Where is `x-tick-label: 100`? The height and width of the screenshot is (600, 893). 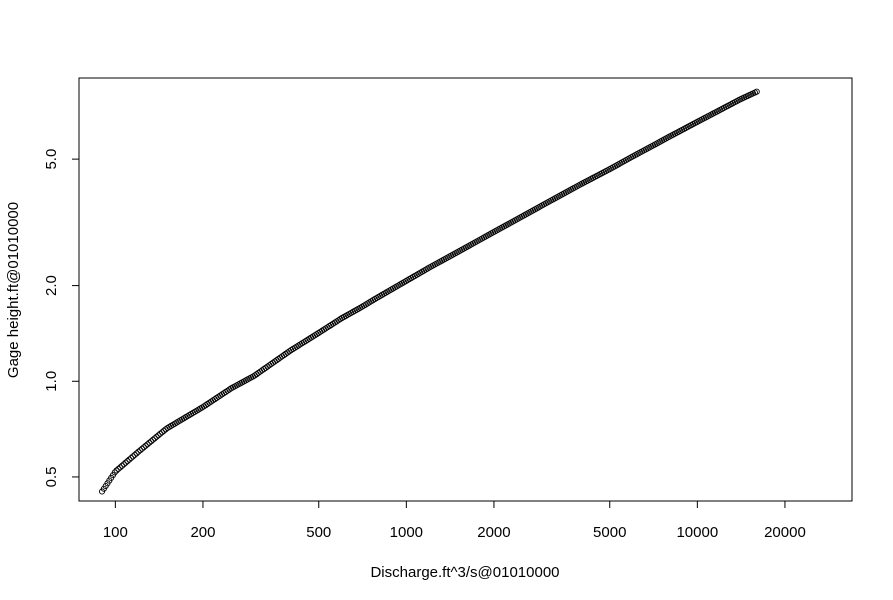
x-tick-label: 100 is located at coordinates (115, 532).